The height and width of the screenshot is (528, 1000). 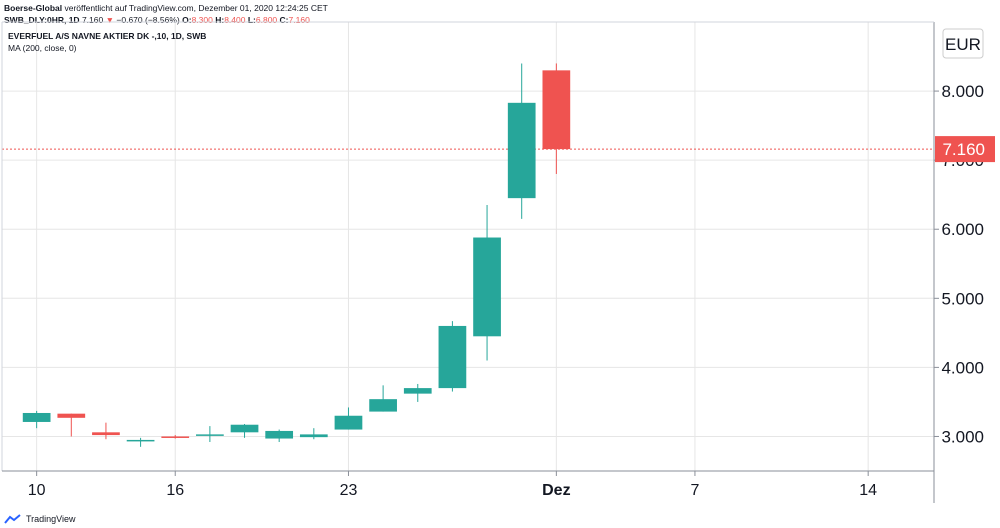 I want to click on currency-badge, so click(x=963, y=43).